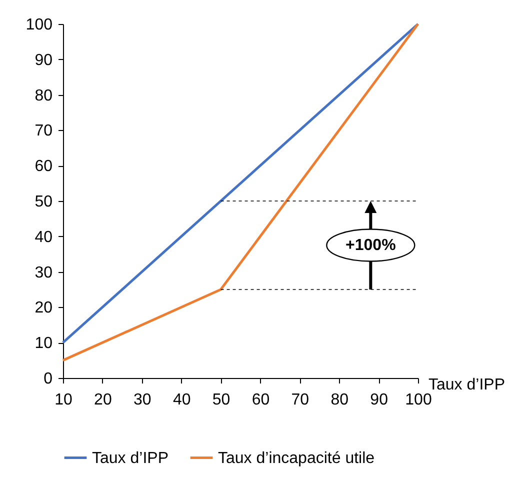 This screenshot has height=481, width=531. I want to click on x-axis-title: Taux d’IPP, so click(466, 385).